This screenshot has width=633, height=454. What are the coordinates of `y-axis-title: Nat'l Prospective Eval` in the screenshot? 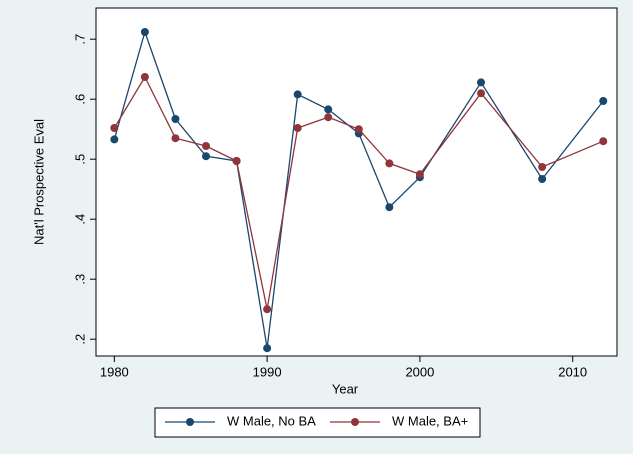 It's located at (38, 182).